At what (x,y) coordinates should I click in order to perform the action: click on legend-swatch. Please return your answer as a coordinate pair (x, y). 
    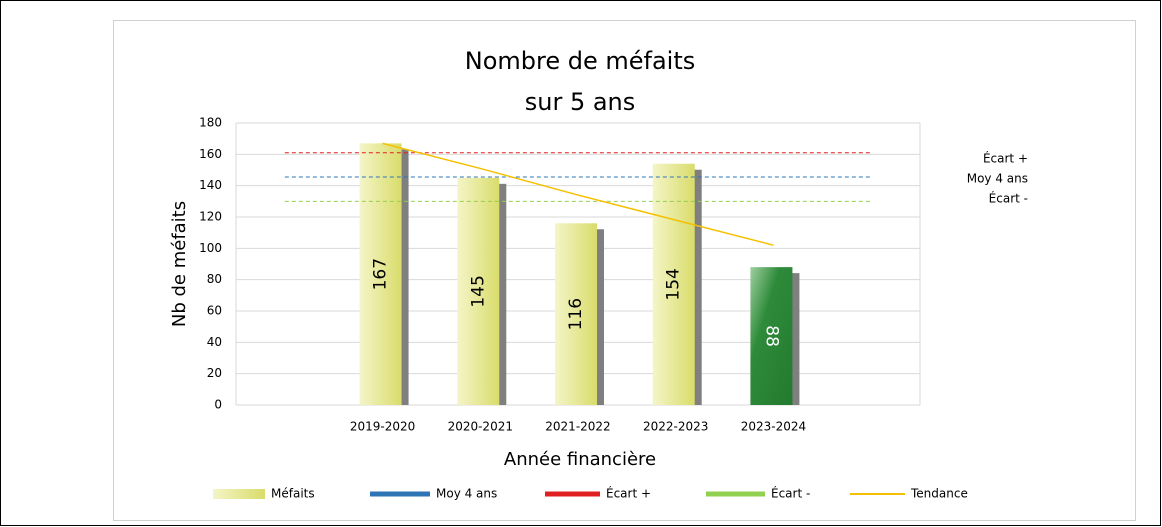
    Looking at the image, I should click on (239, 494).